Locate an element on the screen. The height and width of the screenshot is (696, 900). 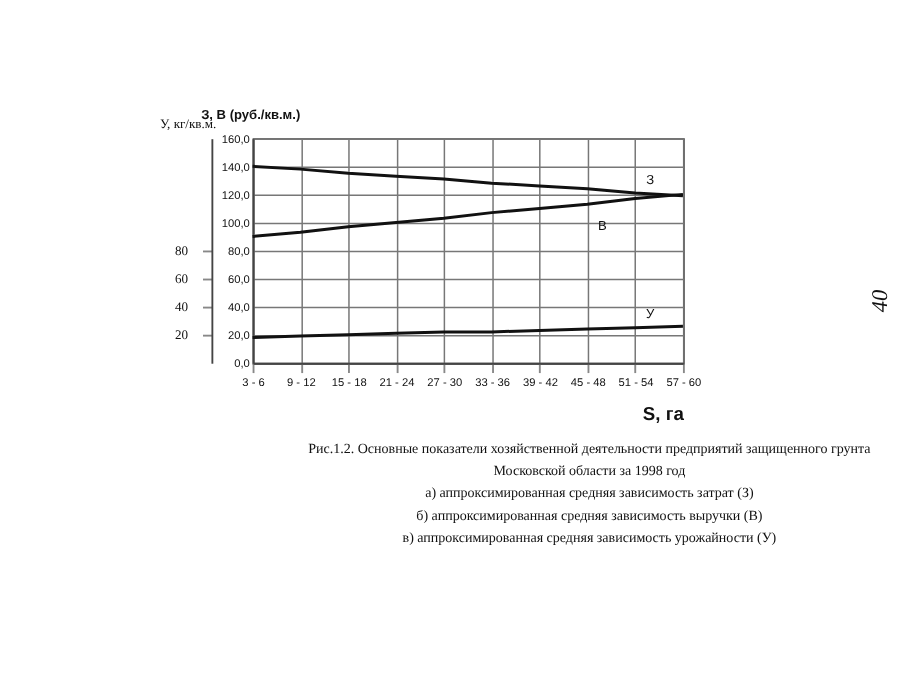
x-axis-title: S, га is located at coordinates (664, 413).